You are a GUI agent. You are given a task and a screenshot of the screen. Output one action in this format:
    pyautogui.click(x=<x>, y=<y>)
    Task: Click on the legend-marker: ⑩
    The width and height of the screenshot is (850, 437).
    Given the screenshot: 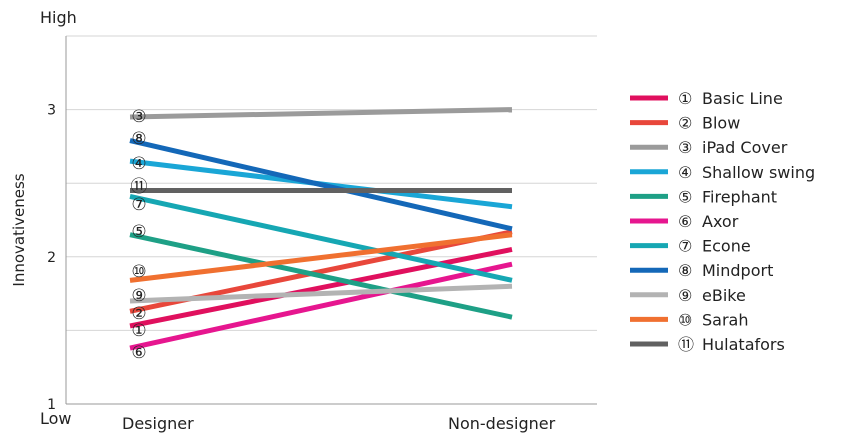 What is the action you would take?
    pyautogui.click(x=685, y=319)
    